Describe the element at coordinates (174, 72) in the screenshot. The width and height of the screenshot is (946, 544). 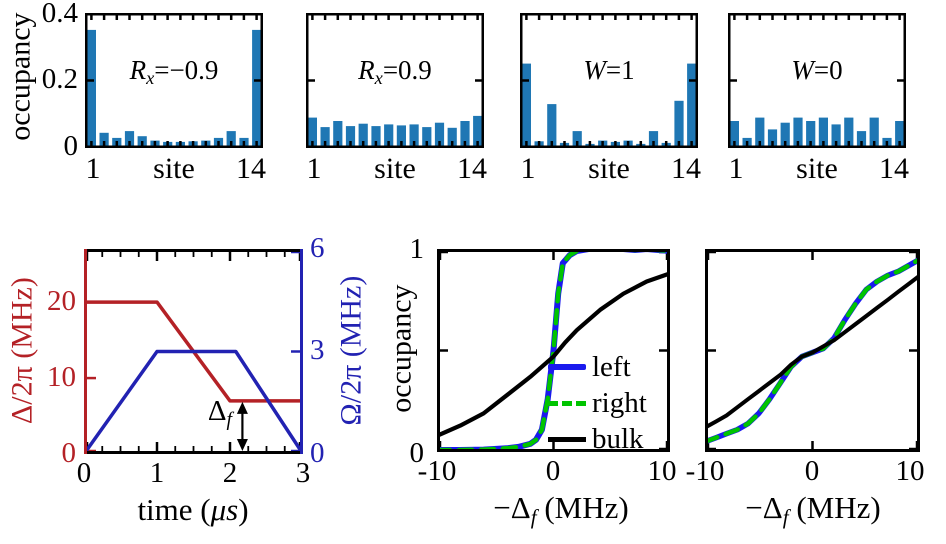
I see `panel-title: Rx=−0.9` at that location.